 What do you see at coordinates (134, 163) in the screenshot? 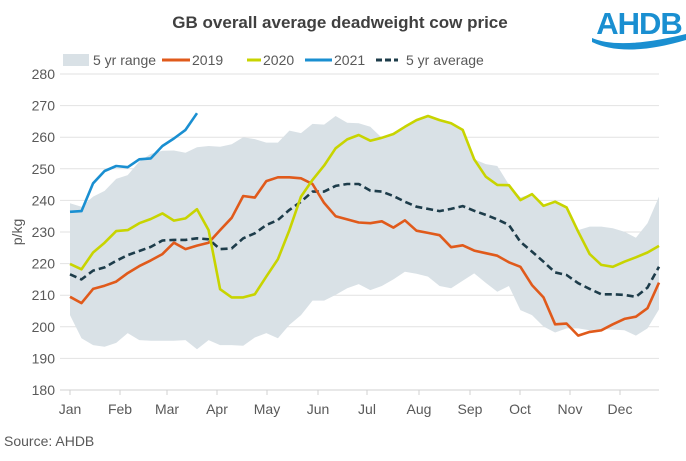
I see `series-line-2021` at bounding box center [134, 163].